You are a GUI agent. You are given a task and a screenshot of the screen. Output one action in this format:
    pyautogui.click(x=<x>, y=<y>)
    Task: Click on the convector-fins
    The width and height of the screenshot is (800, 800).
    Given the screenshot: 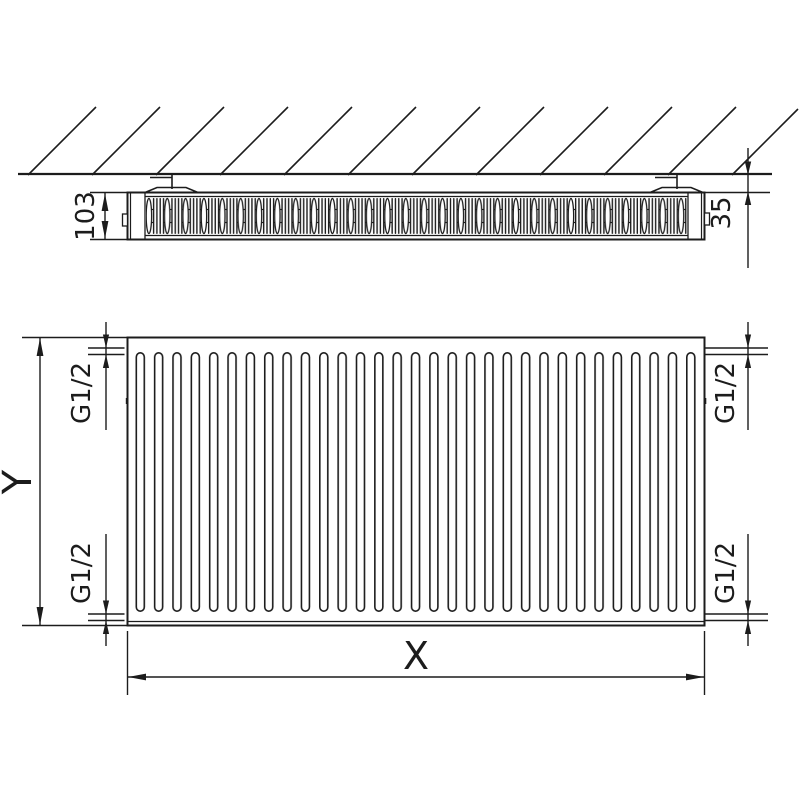 What is the action you would take?
    pyautogui.click(x=417, y=216)
    